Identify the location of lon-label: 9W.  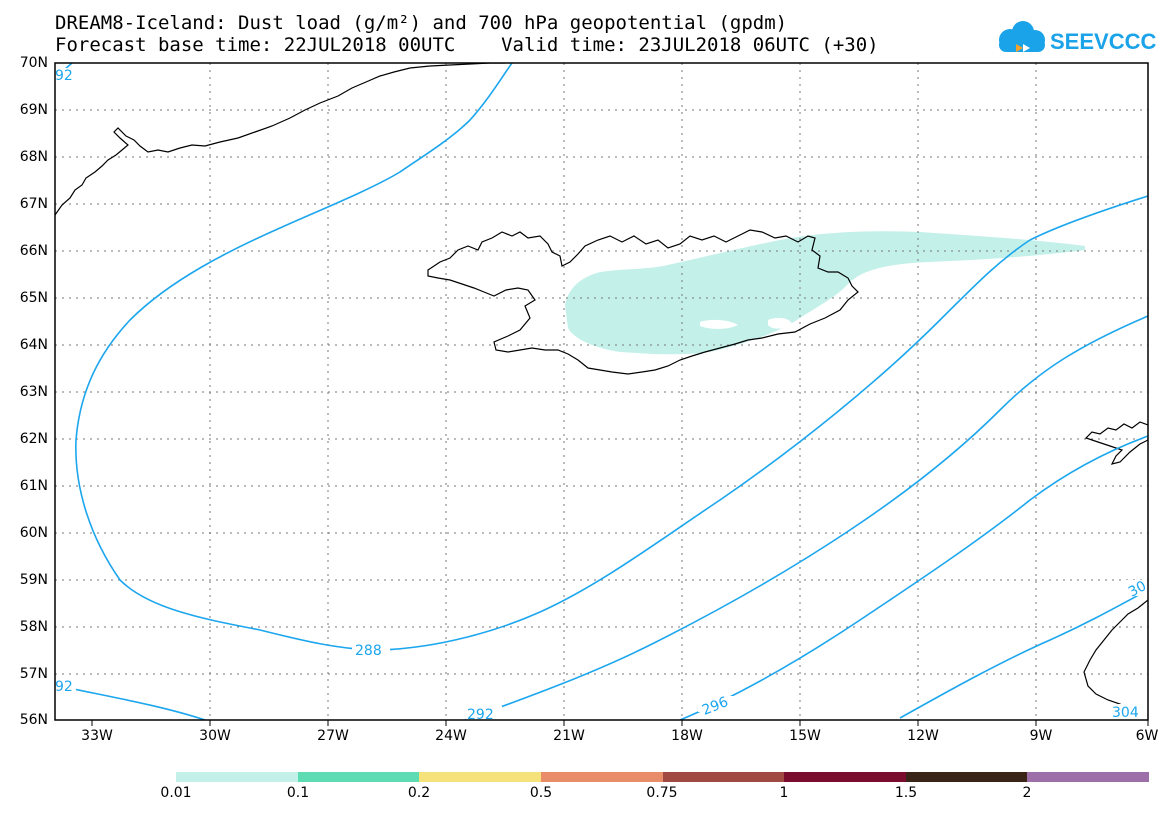
(1041, 736).